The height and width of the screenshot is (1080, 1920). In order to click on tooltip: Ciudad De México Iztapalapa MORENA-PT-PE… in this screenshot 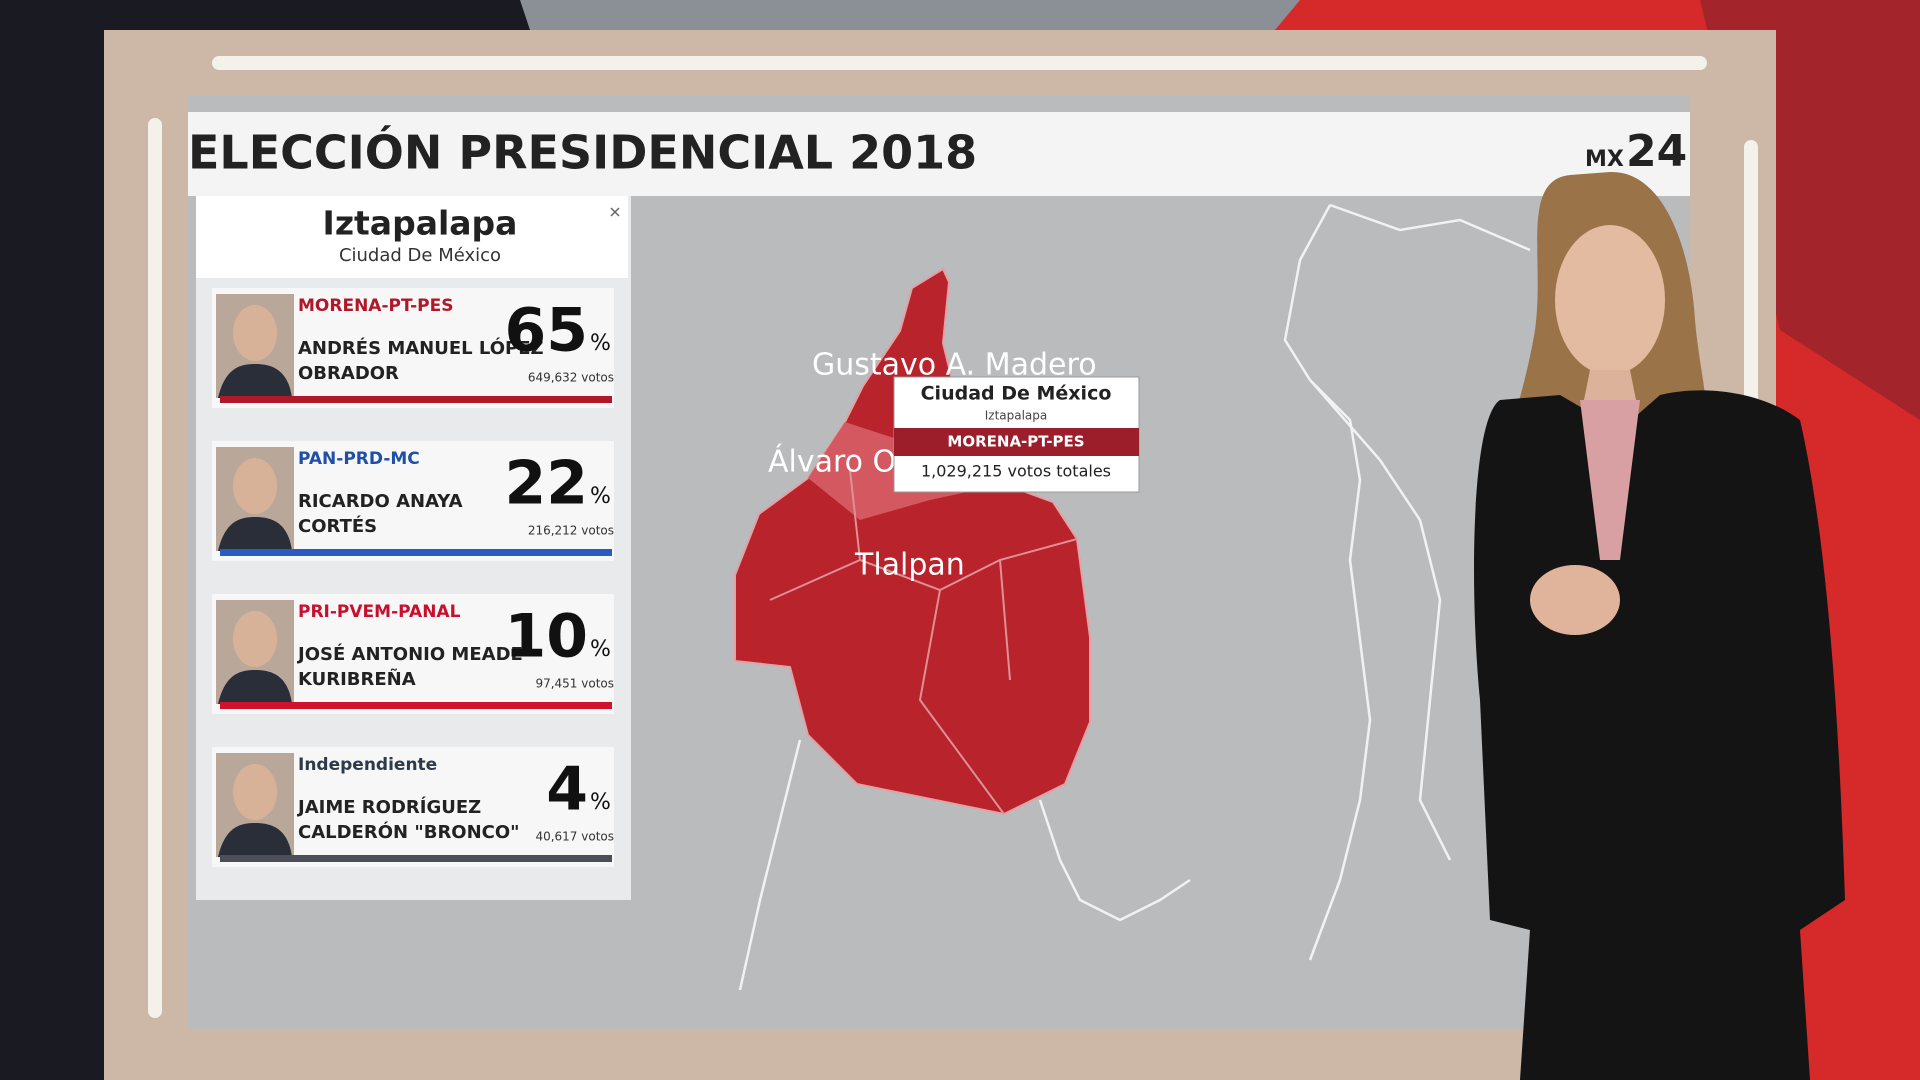, I will do `click(1016, 434)`.